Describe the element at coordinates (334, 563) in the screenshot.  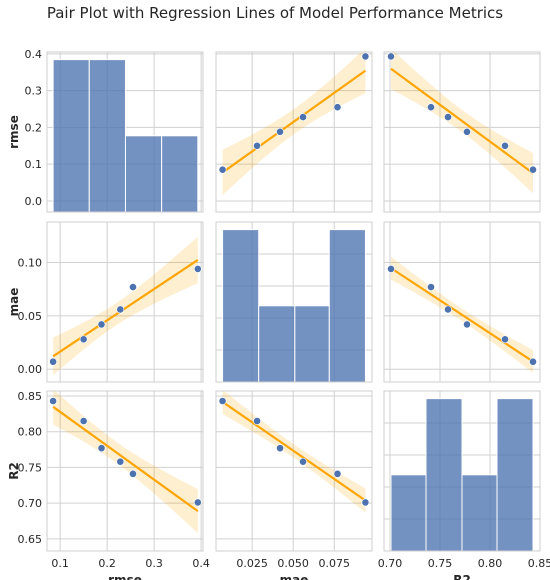
I see `x-tick-label: 0.075` at that location.